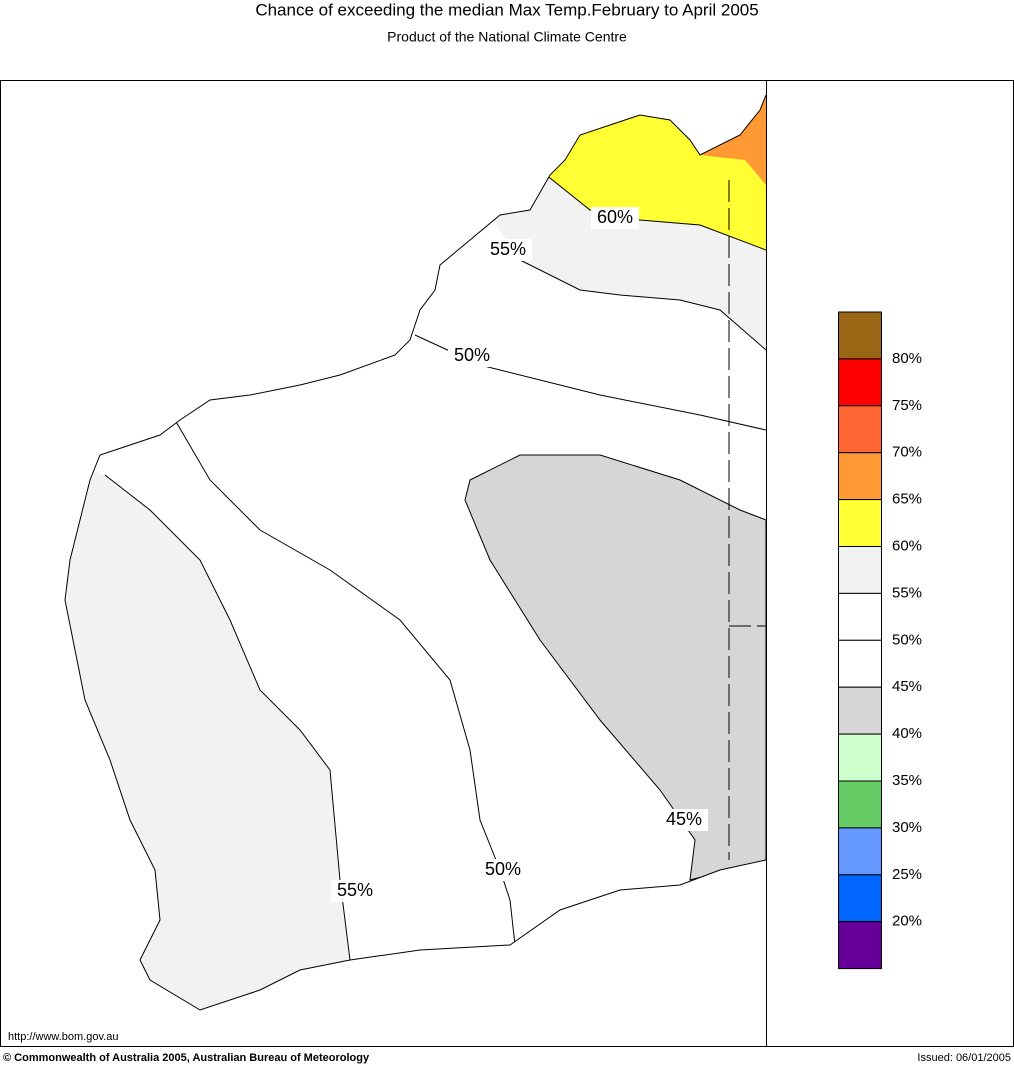 The height and width of the screenshot is (1066, 1014). Describe the element at coordinates (907, 358) in the screenshot. I see `legend-label: 80%` at that location.